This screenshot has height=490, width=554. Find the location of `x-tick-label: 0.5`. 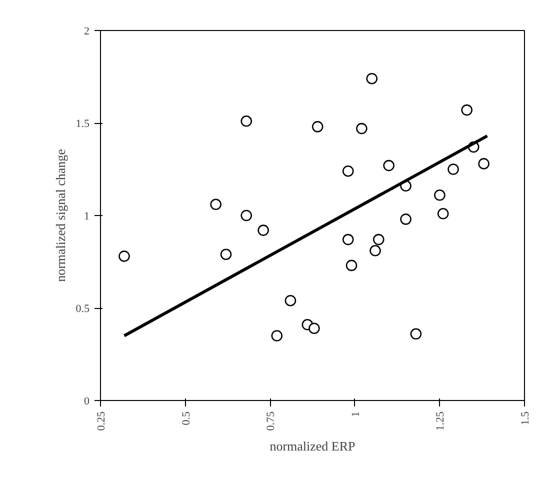

x-tick-label: 0.5 is located at coordinates (186, 418).